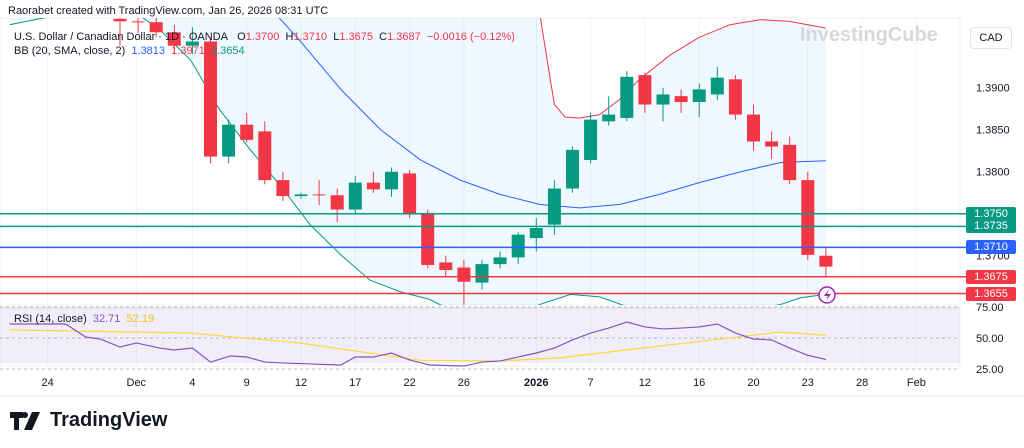 The height and width of the screenshot is (448, 1024). I want to click on rsi-tick: 25.00, so click(990, 370).